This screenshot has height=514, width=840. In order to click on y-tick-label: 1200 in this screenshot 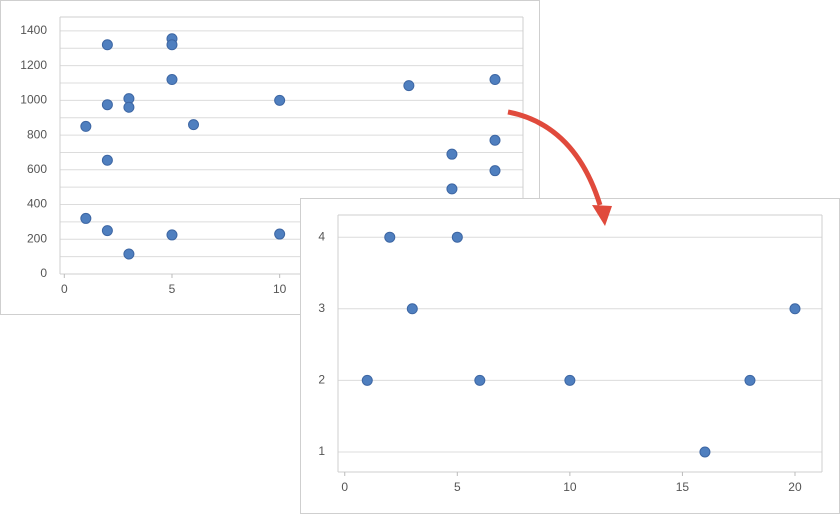, I will do `click(33, 65)`.